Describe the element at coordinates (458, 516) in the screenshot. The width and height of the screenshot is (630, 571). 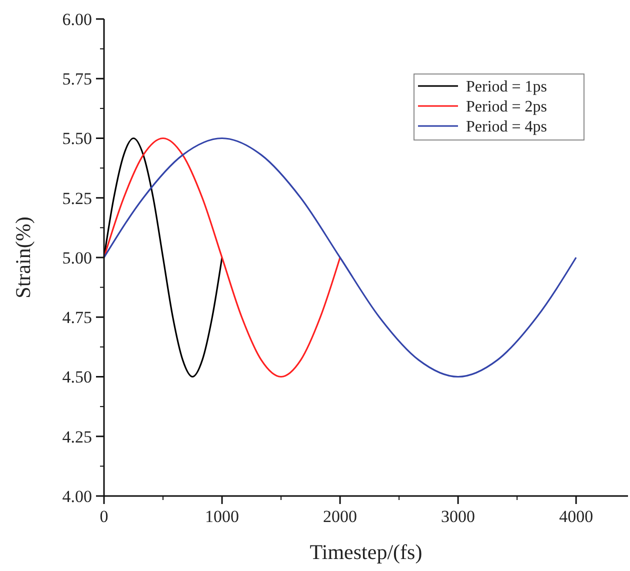
I see `x-tick-label: 3000` at that location.